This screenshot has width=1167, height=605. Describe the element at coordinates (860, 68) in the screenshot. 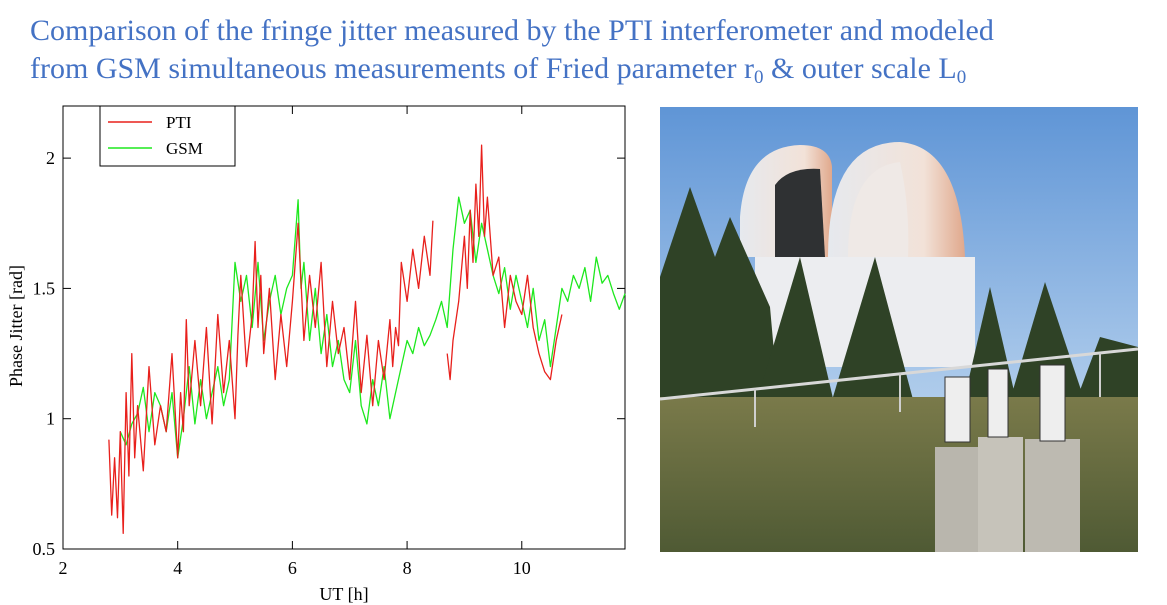

I see `title-line-2b: & outer scale L` at that location.